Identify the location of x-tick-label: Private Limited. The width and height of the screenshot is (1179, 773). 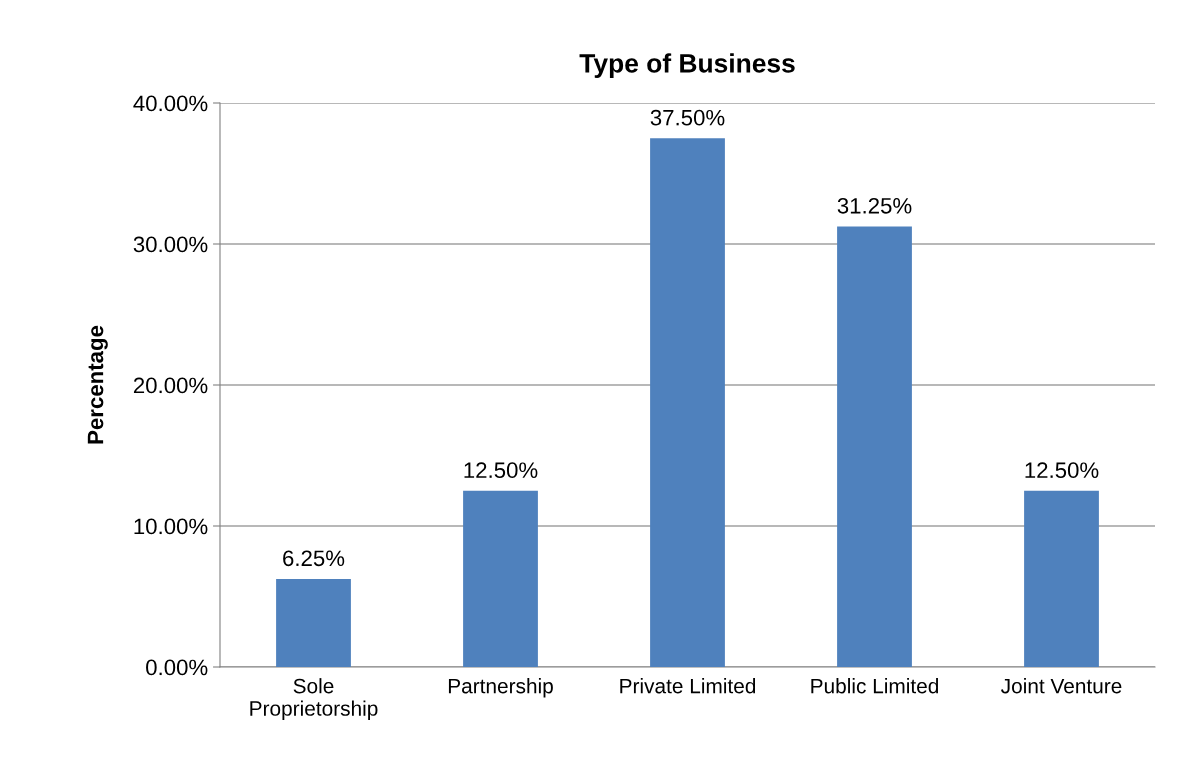
(688, 686).